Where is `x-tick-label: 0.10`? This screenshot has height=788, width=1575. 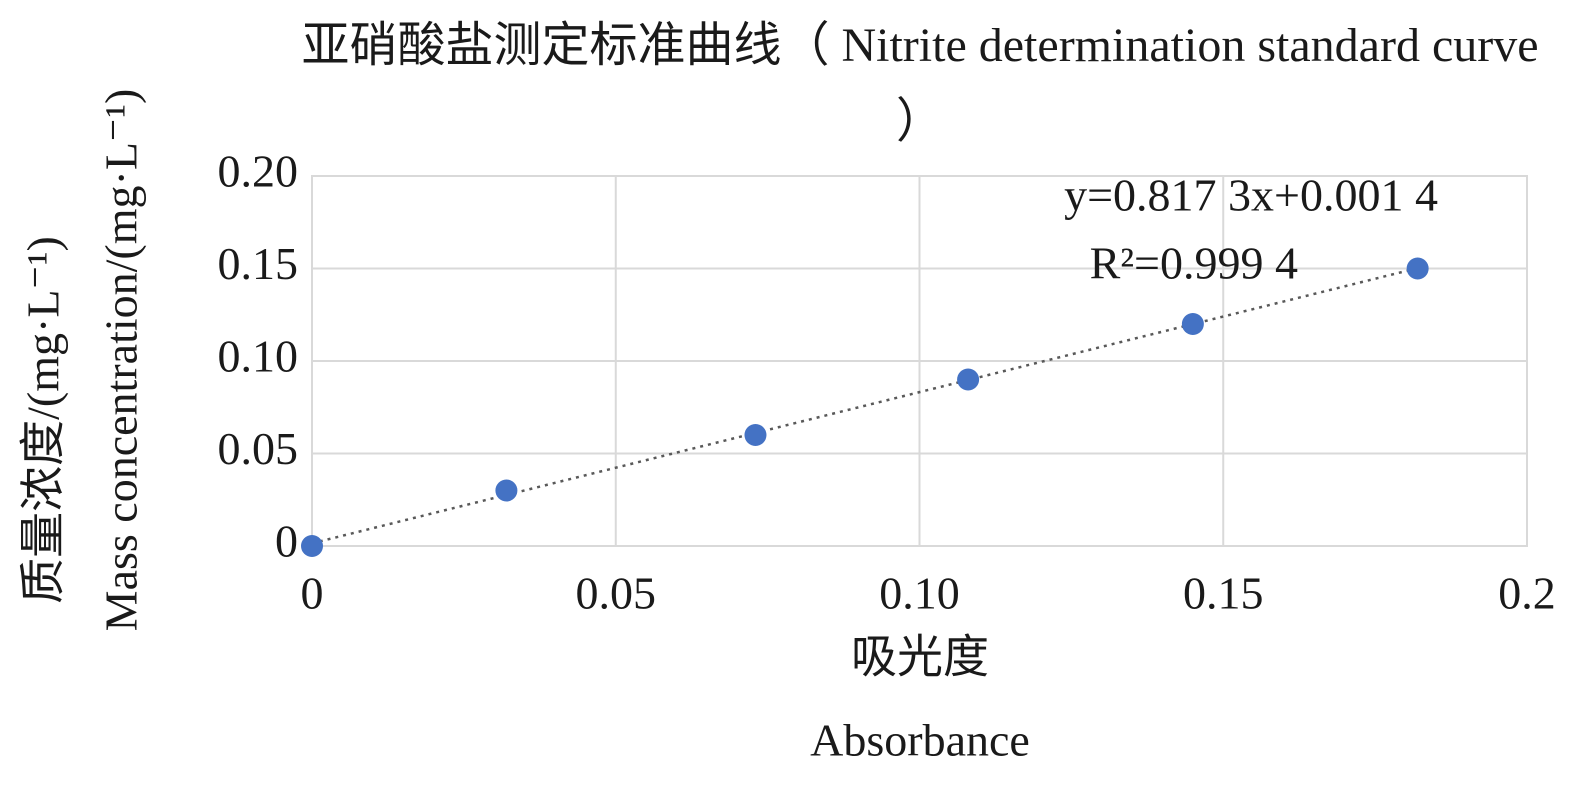
x-tick-label: 0.10 is located at coordinates (919, 593).